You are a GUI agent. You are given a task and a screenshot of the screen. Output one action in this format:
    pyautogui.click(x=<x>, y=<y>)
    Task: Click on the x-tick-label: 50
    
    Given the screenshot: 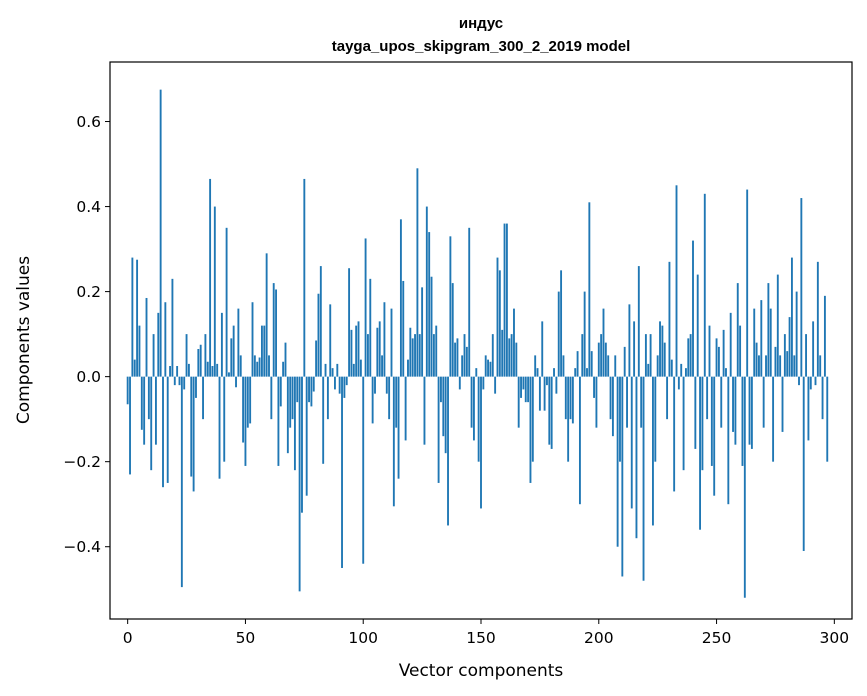 What is the action you would take?
    pyautogui.click(x=246, y=638)
    